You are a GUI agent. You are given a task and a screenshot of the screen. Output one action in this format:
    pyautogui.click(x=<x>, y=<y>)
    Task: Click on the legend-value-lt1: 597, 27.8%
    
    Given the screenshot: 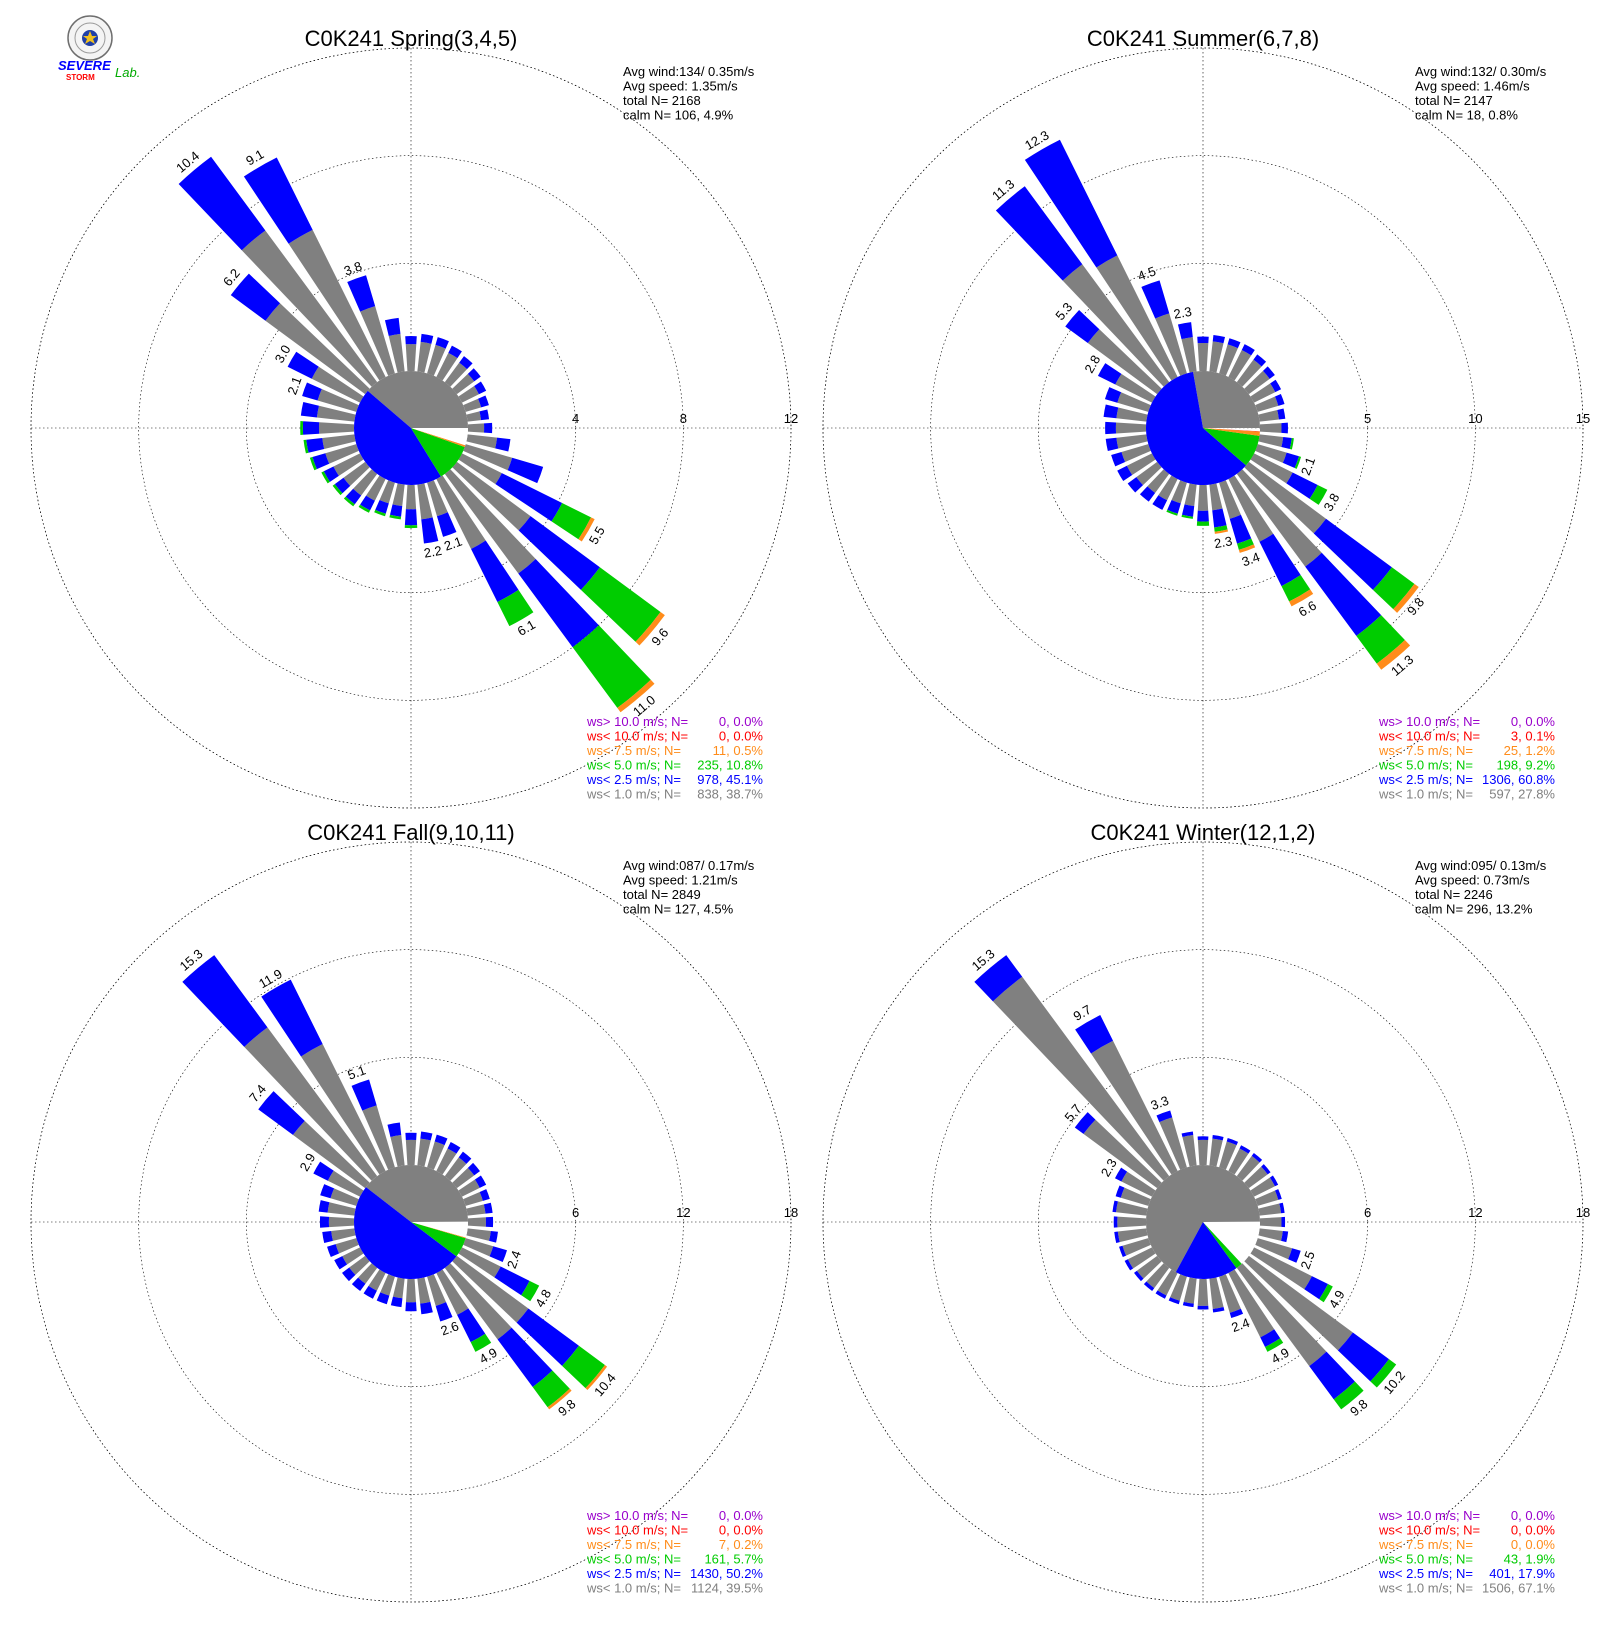 What is the action you would take?
    pyautogui.click(x=1522, y=794)
    